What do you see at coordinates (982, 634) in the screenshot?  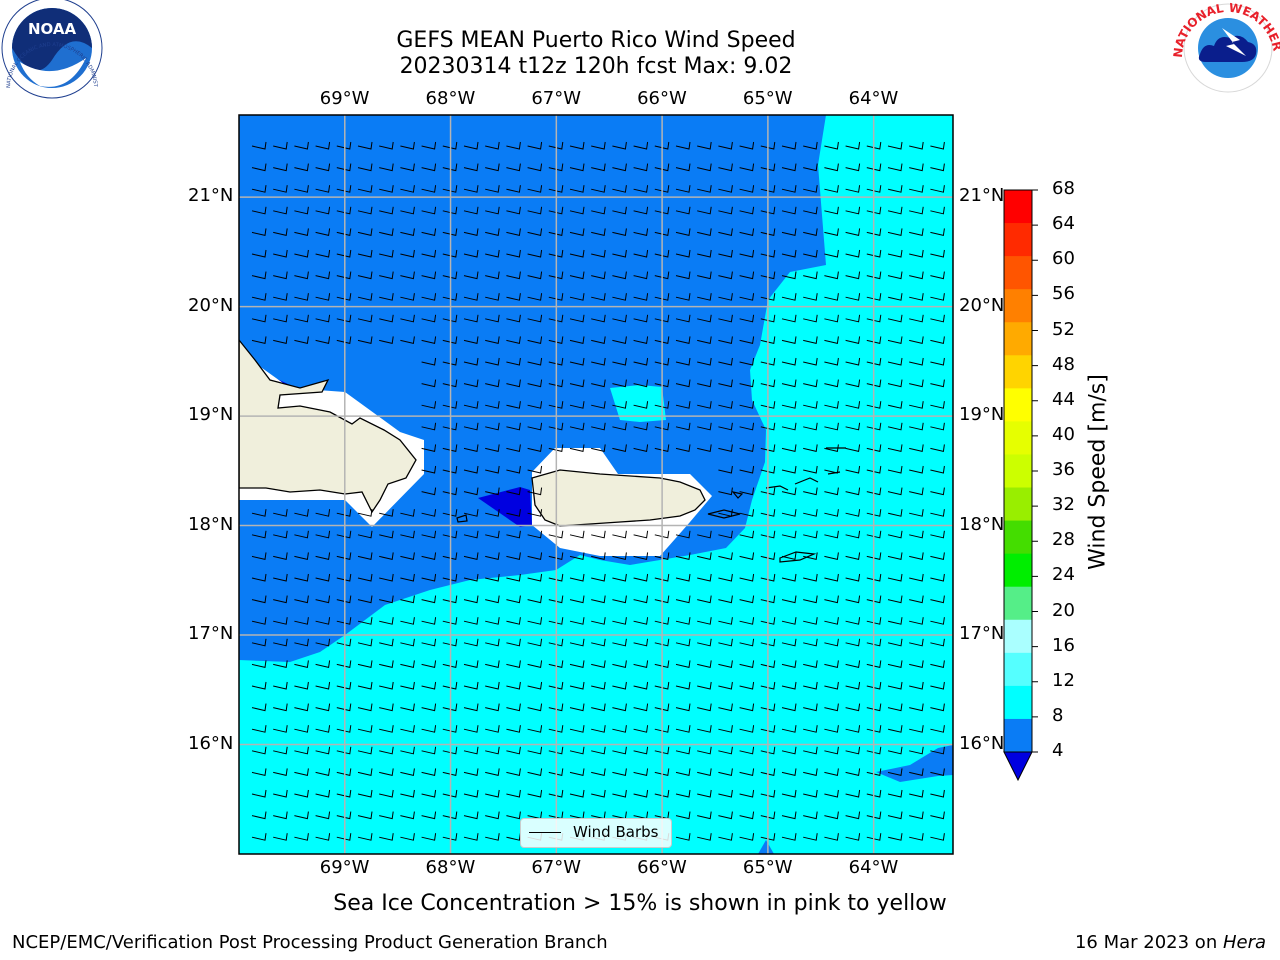 I see `lat-label-right-4: 17°N` at bounding box center [982, 634].